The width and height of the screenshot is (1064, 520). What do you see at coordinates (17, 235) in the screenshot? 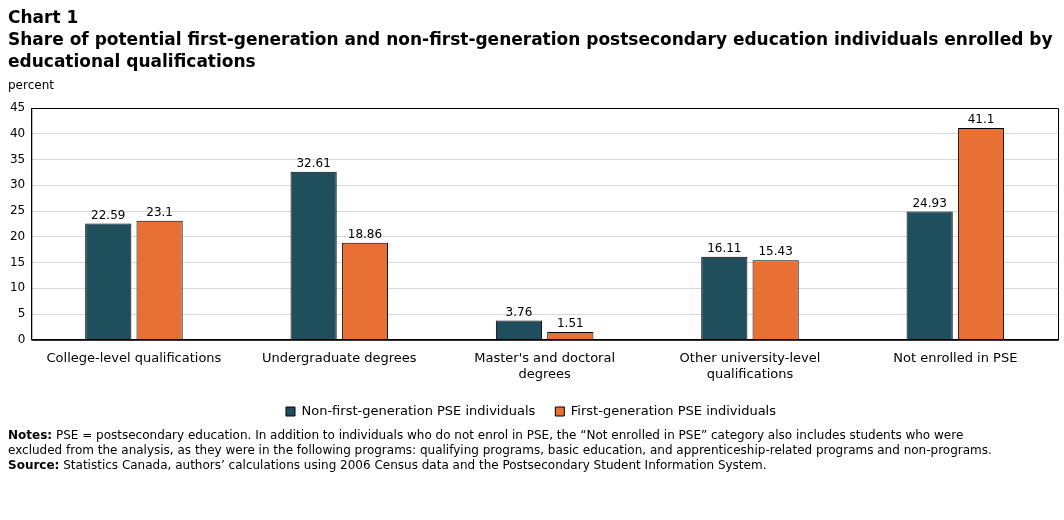
I see `y-tick-label: 20` at bounding box center [17, 235].